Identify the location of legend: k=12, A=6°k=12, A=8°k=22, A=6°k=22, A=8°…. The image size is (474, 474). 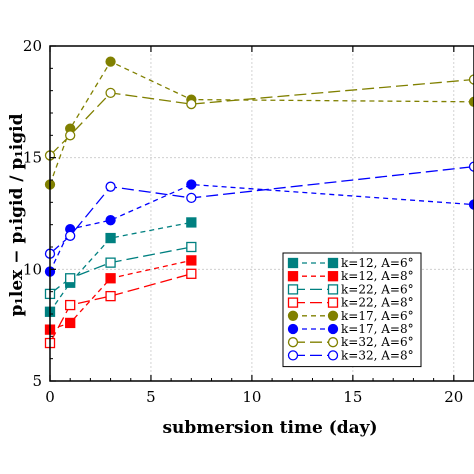
(352, 310).